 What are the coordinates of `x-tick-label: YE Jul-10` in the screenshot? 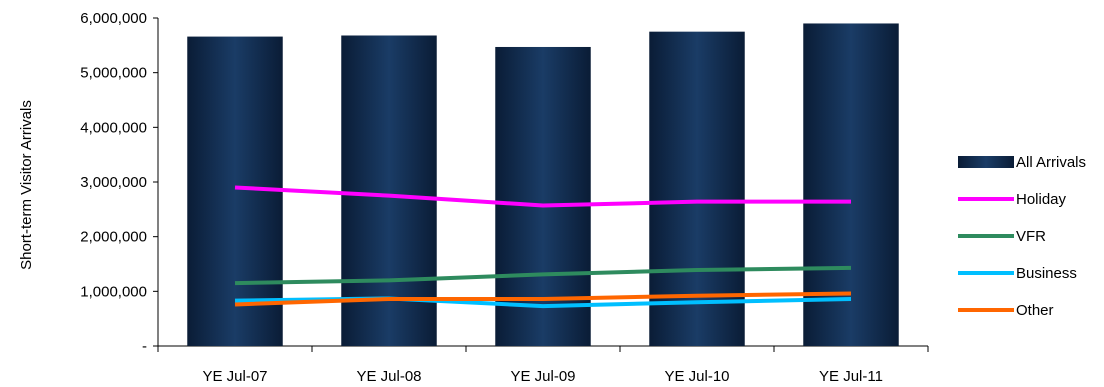 It's located at (696, 376).